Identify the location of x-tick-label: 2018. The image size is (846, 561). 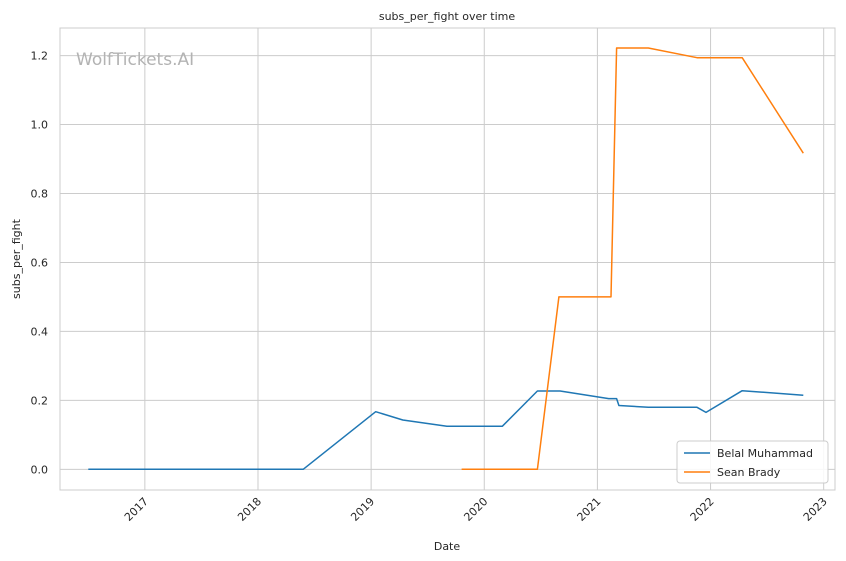
(249, 509).